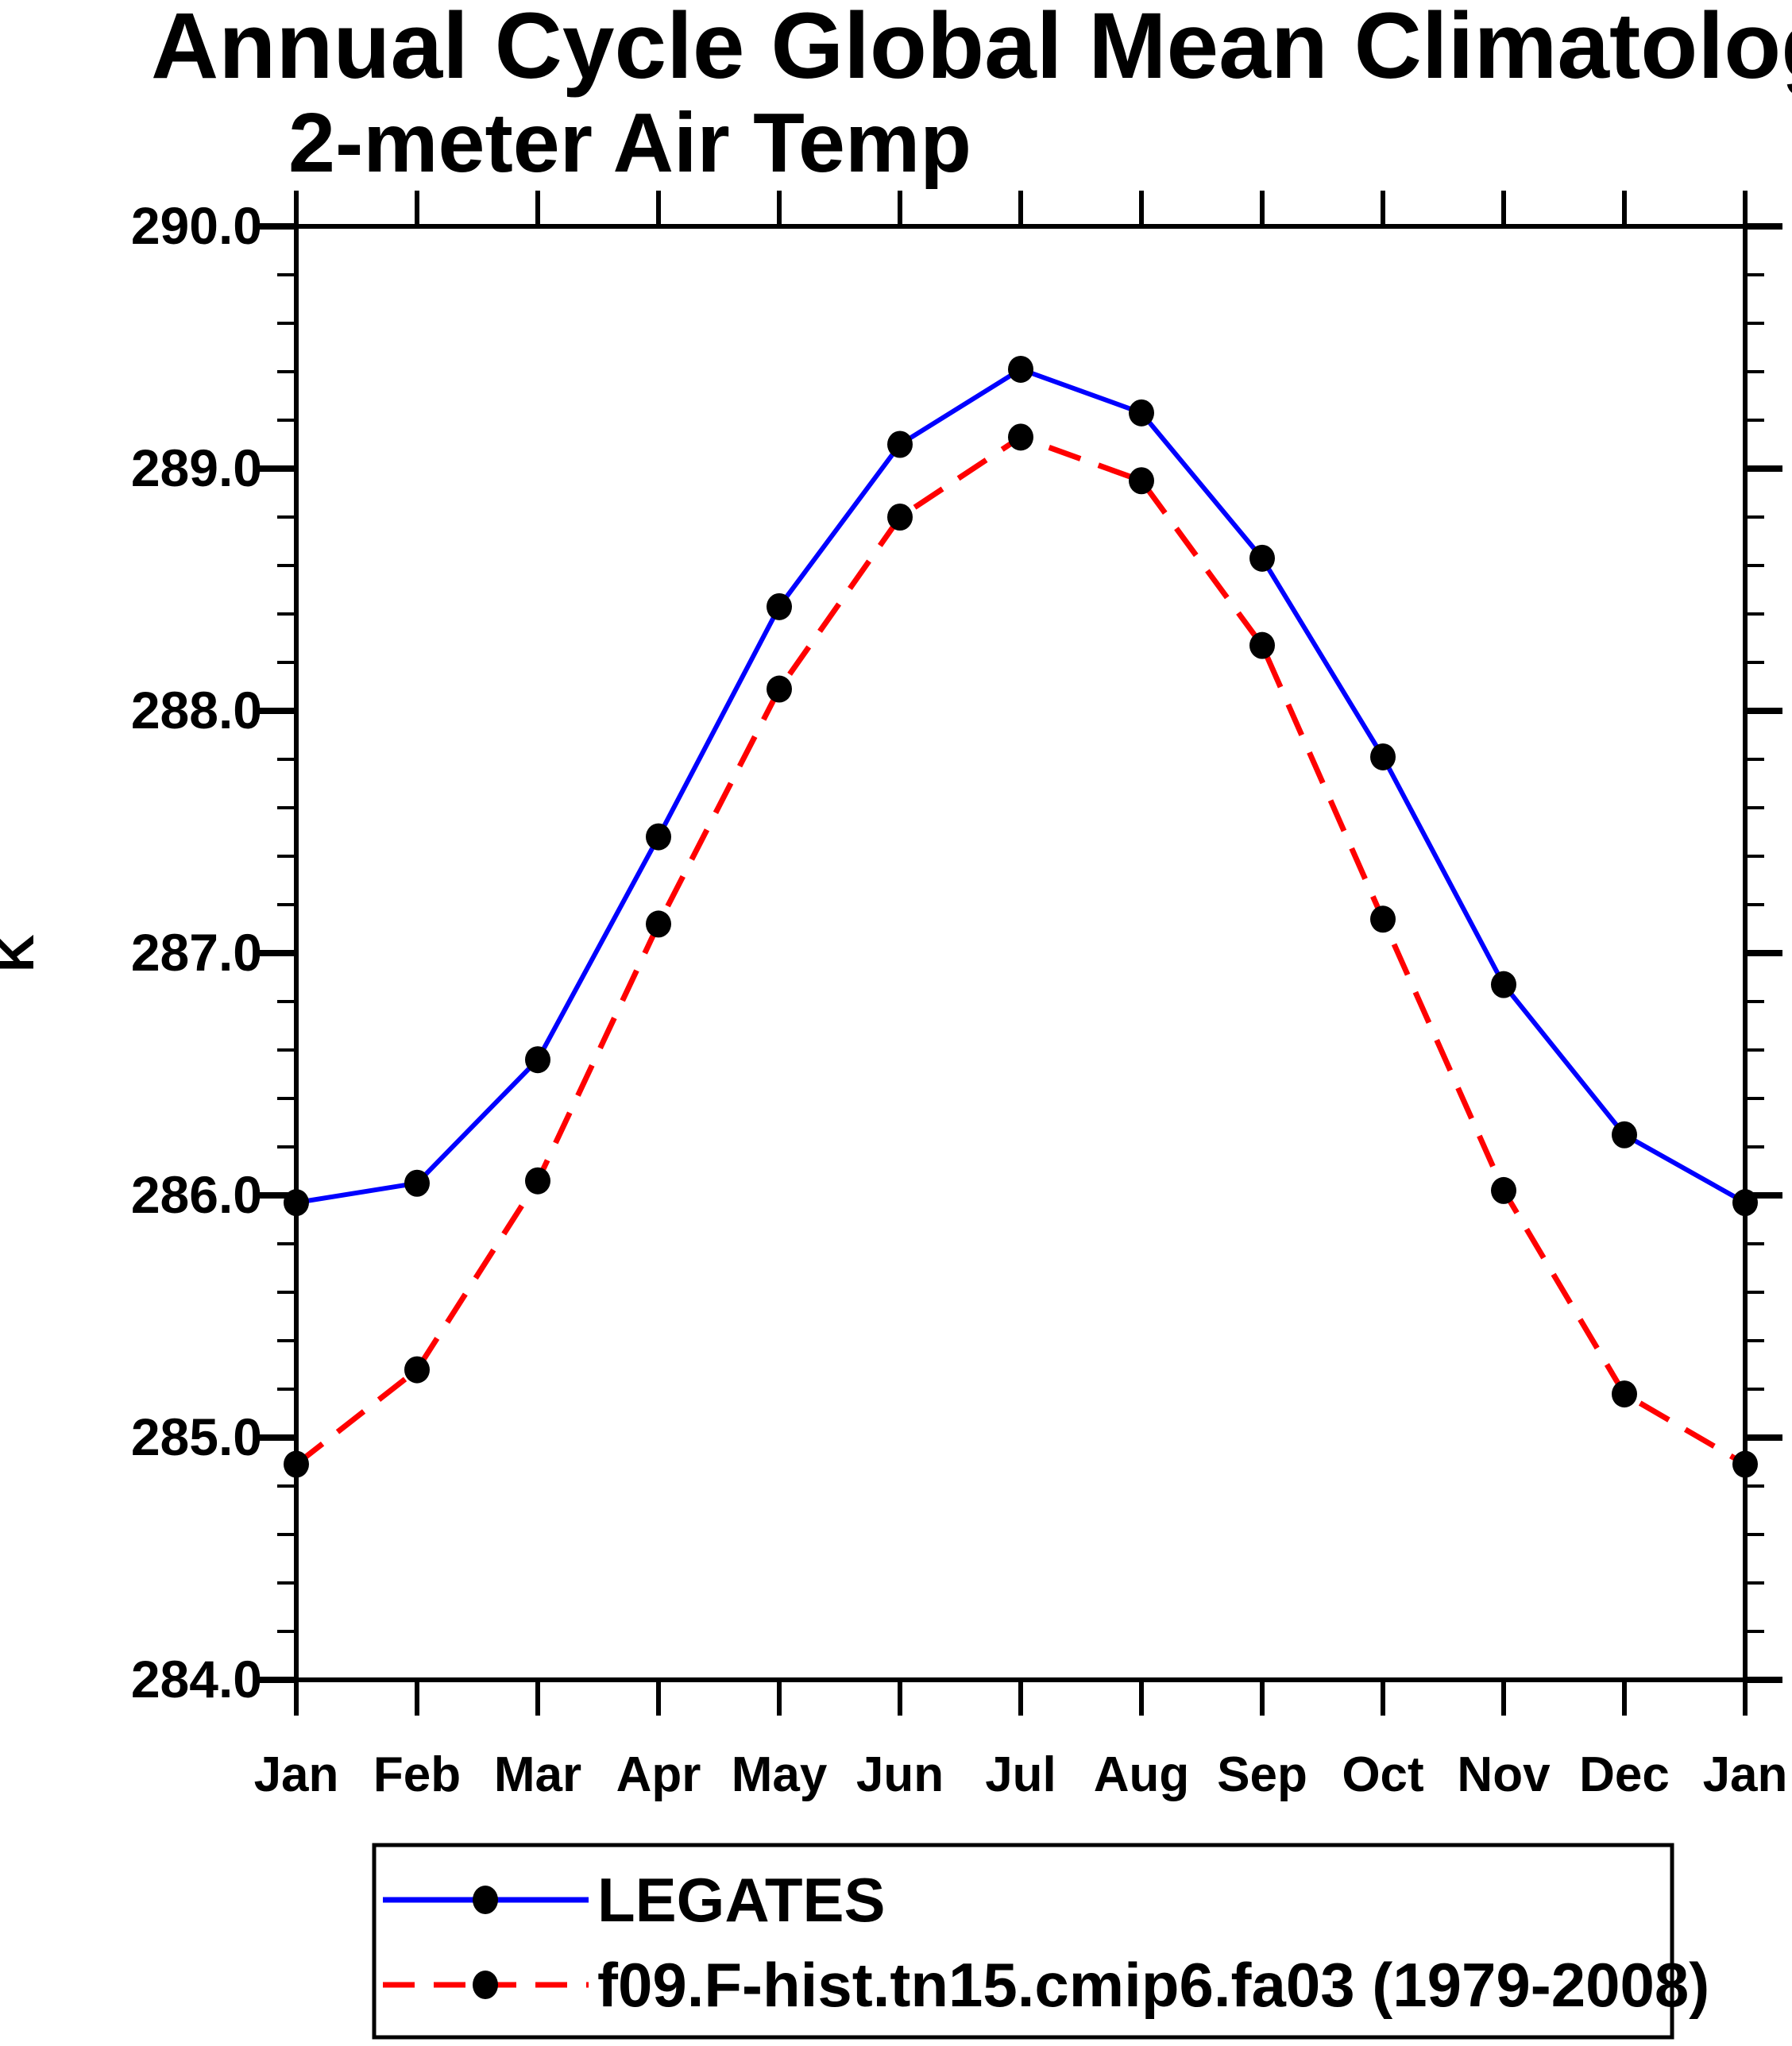  Describe the element at coordinates (196, 467) in the screenshot. I see `y-tick-label: 289.0` at that location.